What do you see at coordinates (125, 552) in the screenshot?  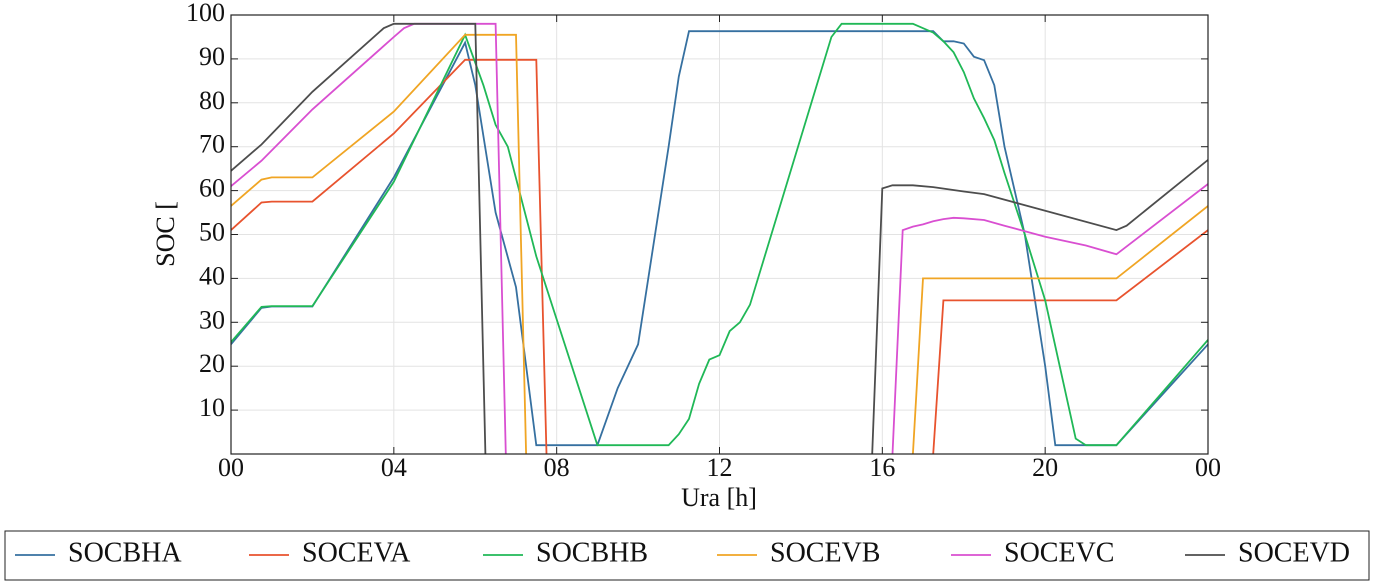 I see `legend-label: SOCBHA` at bounding box center [125, 552].